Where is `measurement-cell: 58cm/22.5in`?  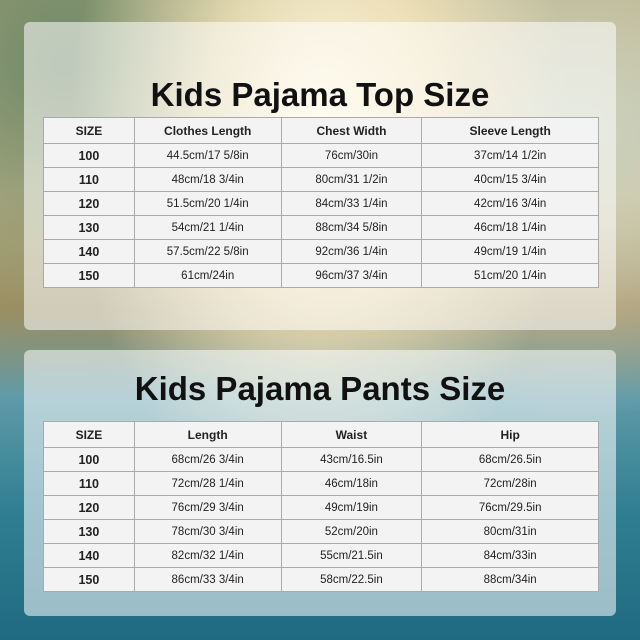 measurement-cell: 58cm/22.5in is located at coordinates (351, 579).